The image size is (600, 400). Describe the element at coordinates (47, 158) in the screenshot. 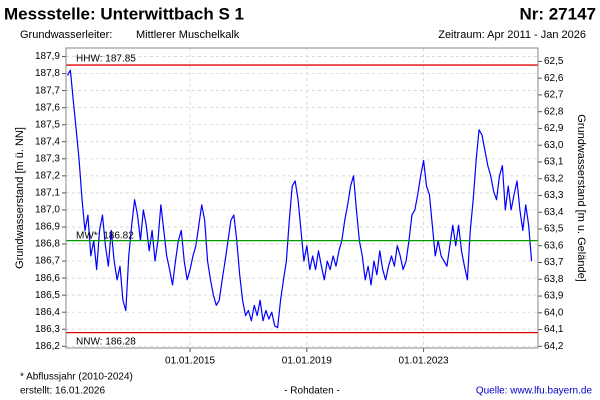

I see `y-tick-label: 187,3` at that location.